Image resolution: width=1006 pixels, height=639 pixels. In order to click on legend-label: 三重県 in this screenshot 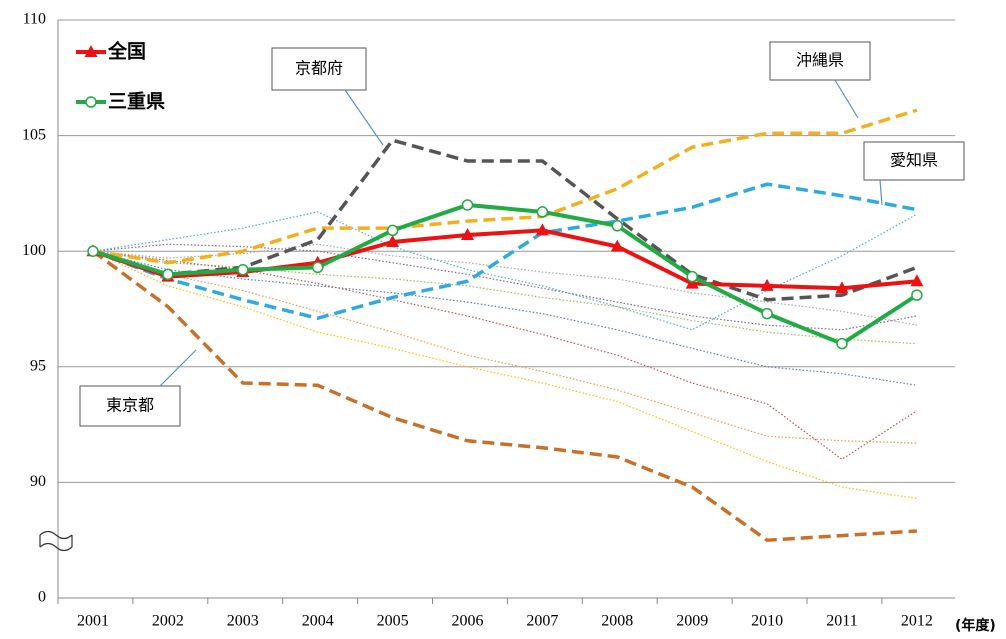, I will do `click(136, 102)`.